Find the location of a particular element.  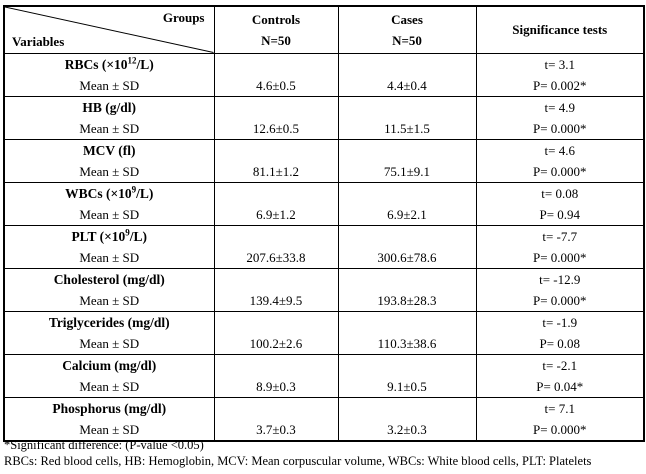

significance-header: Significance tests is located at coordinates (560, 29).